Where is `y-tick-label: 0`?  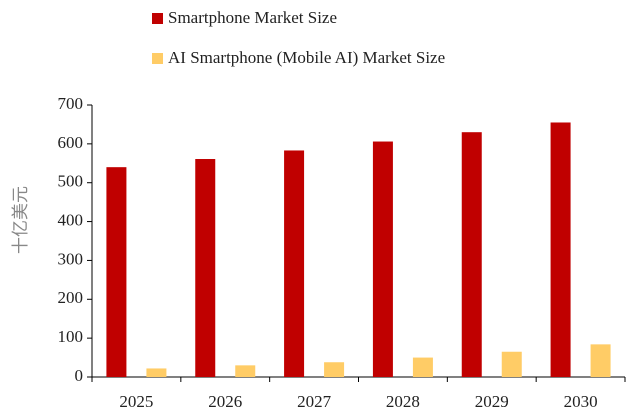
y-tick-label: 0 is located at coordinates (79, 375).